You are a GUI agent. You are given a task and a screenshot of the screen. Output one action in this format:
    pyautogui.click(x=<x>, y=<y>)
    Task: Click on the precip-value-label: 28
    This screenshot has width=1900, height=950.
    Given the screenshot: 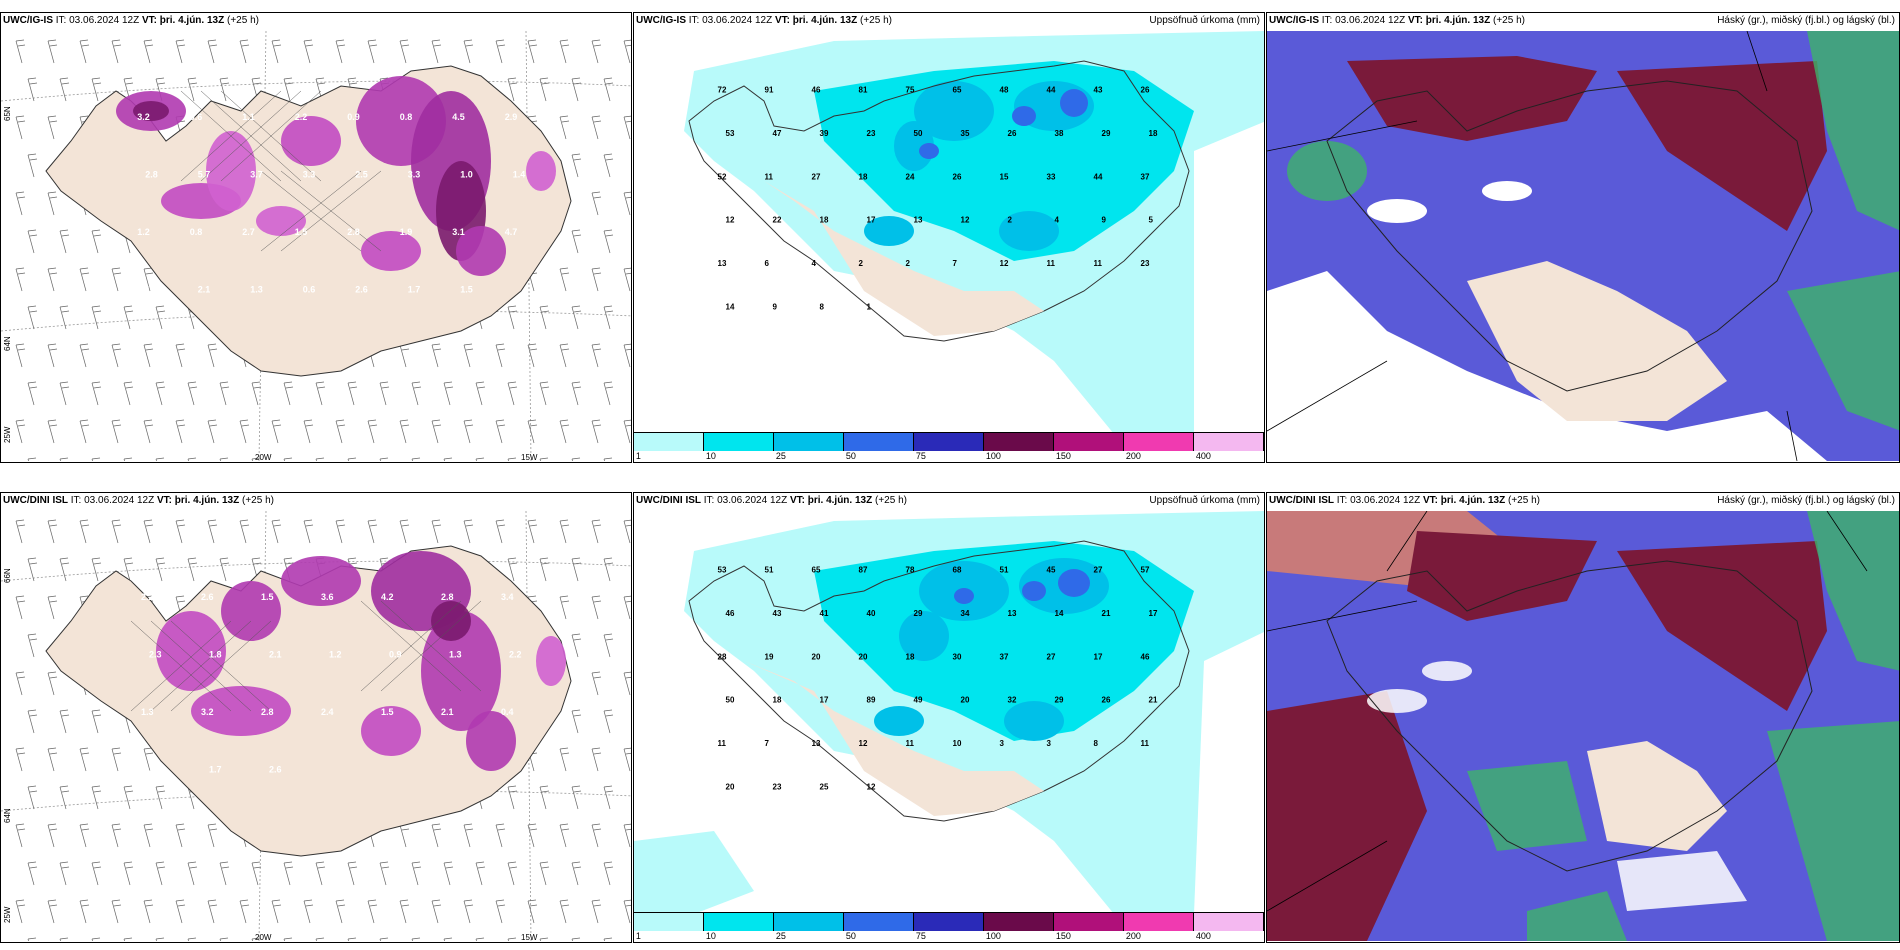 What is the action you would take?
    pyautogui.click(x=722, y=656)
    